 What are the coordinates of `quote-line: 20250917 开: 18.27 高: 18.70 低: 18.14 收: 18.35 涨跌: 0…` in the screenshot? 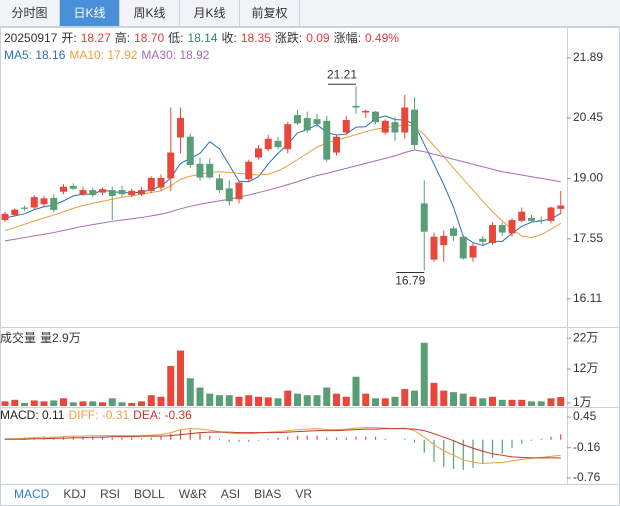 It's located at (203, 37).